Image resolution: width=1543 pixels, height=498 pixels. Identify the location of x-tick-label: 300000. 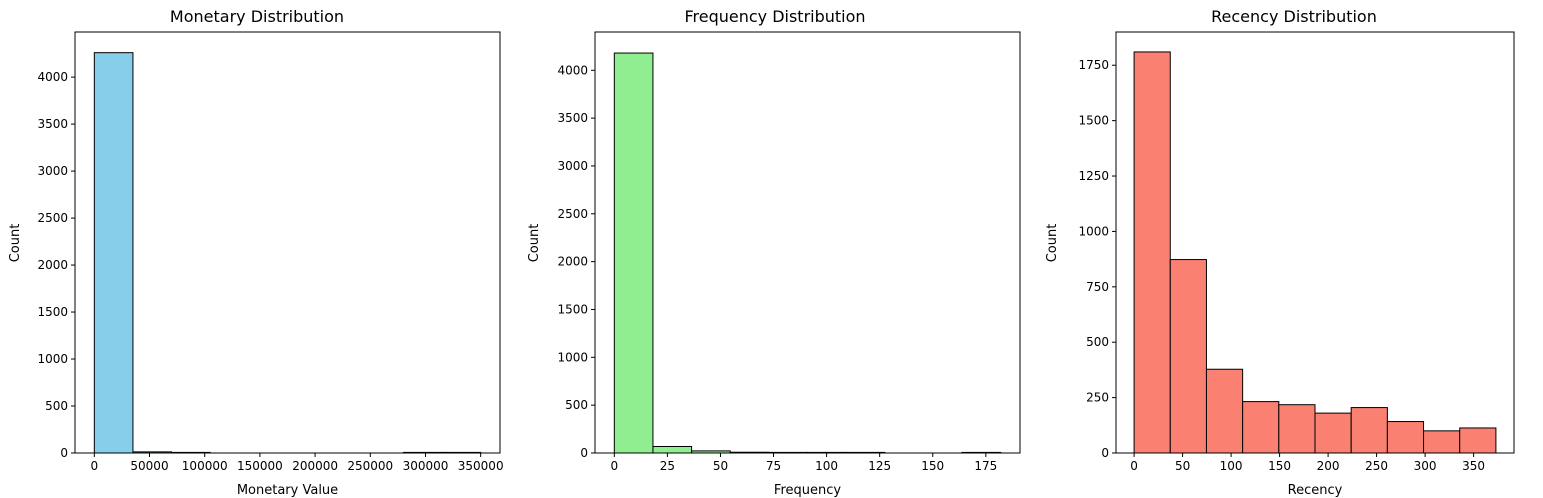
(426, 466).